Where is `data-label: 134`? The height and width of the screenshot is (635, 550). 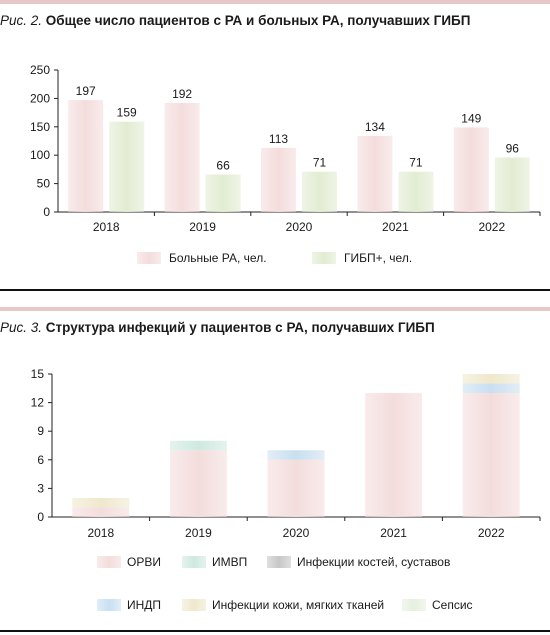 data-label: 134 is located at coordinates (375, 127).